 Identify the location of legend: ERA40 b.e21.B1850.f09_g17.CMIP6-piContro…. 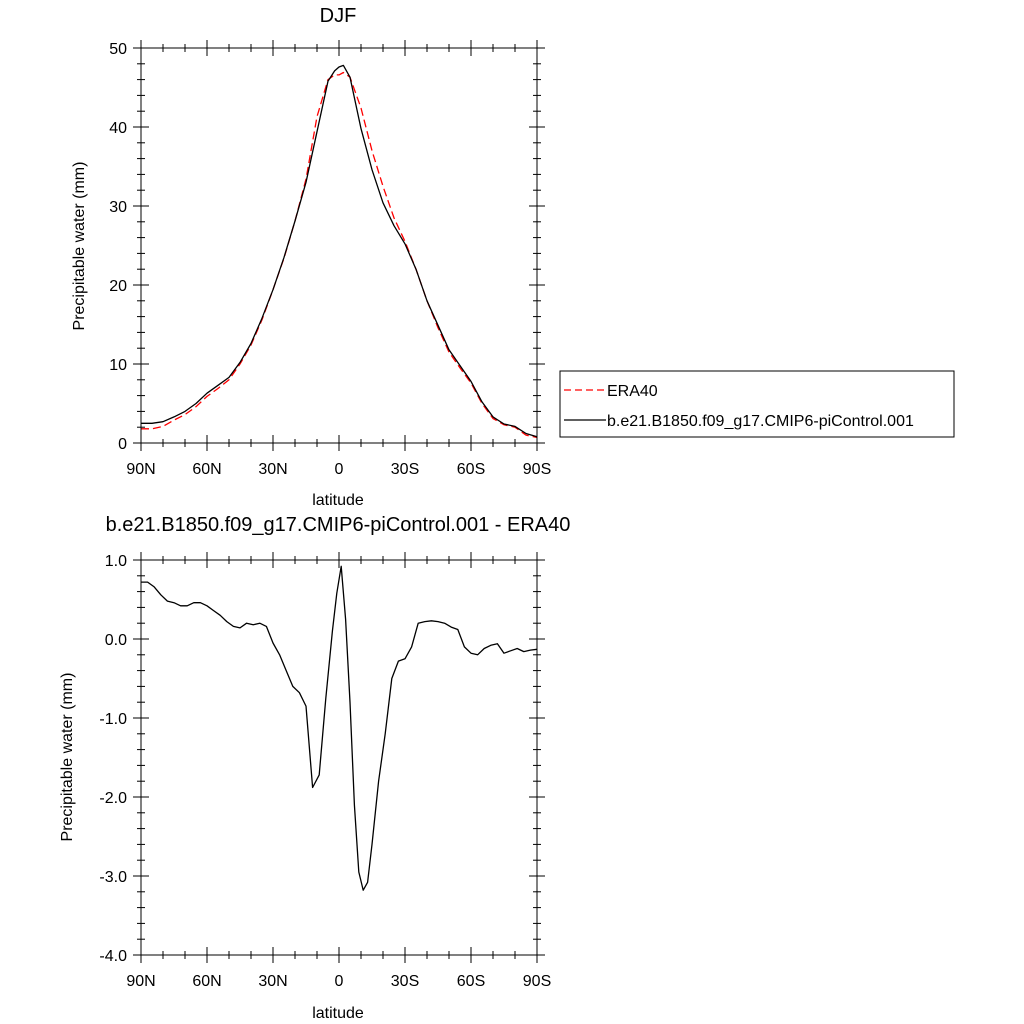
(757, 404).